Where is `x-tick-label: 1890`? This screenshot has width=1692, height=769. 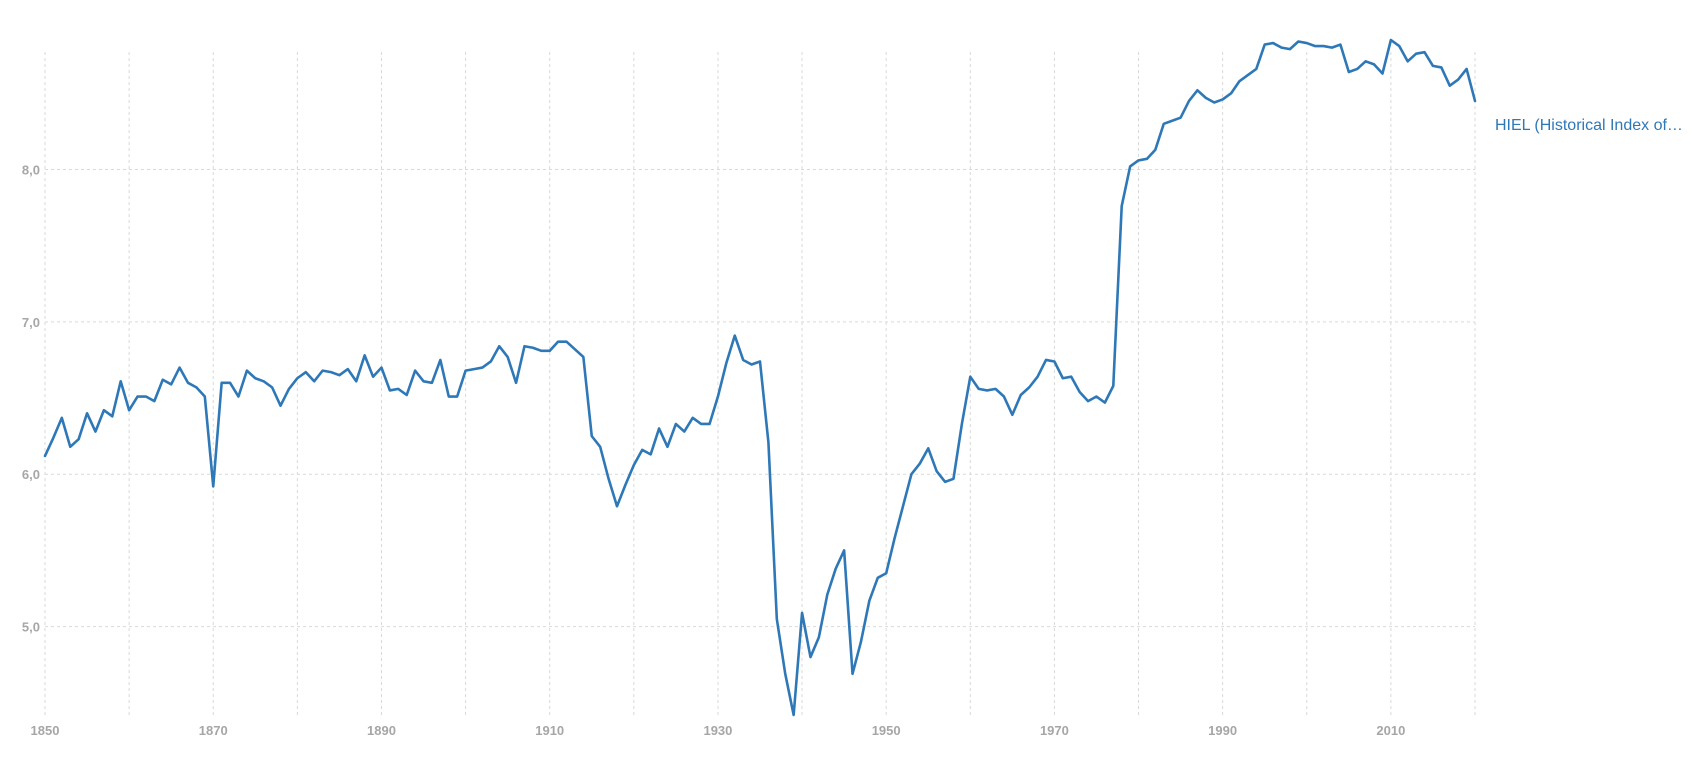 x-tick-label: 1890 is located at coordinates (381, 730).